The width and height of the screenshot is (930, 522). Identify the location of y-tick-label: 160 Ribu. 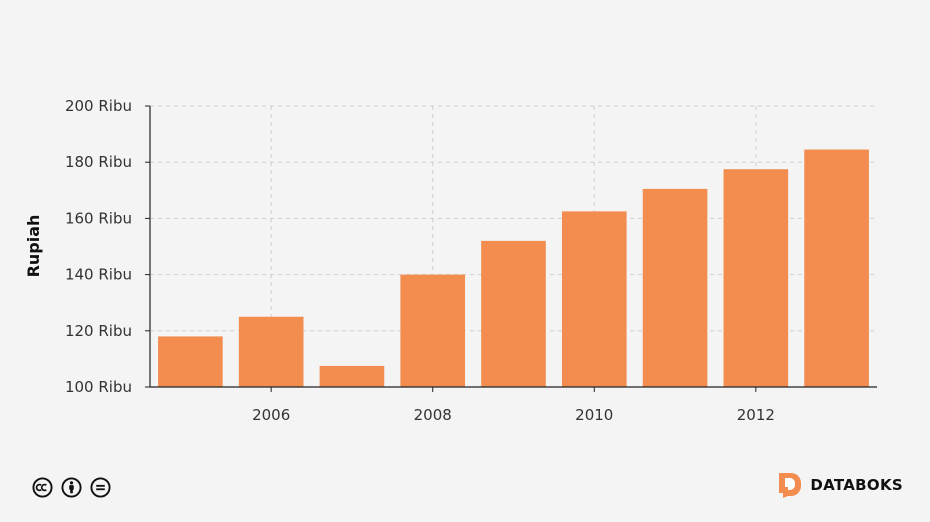
(98, 218).